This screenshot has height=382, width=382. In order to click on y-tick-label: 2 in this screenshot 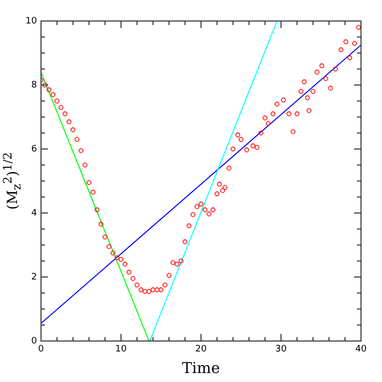, I will do `click(34, 277)`.